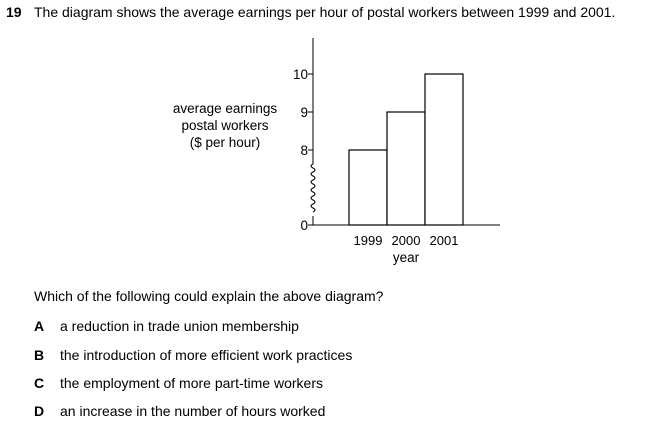 This screenshot has height=426, width=648. I want to click on y-tick-label-10: 10, so click(300, 74).